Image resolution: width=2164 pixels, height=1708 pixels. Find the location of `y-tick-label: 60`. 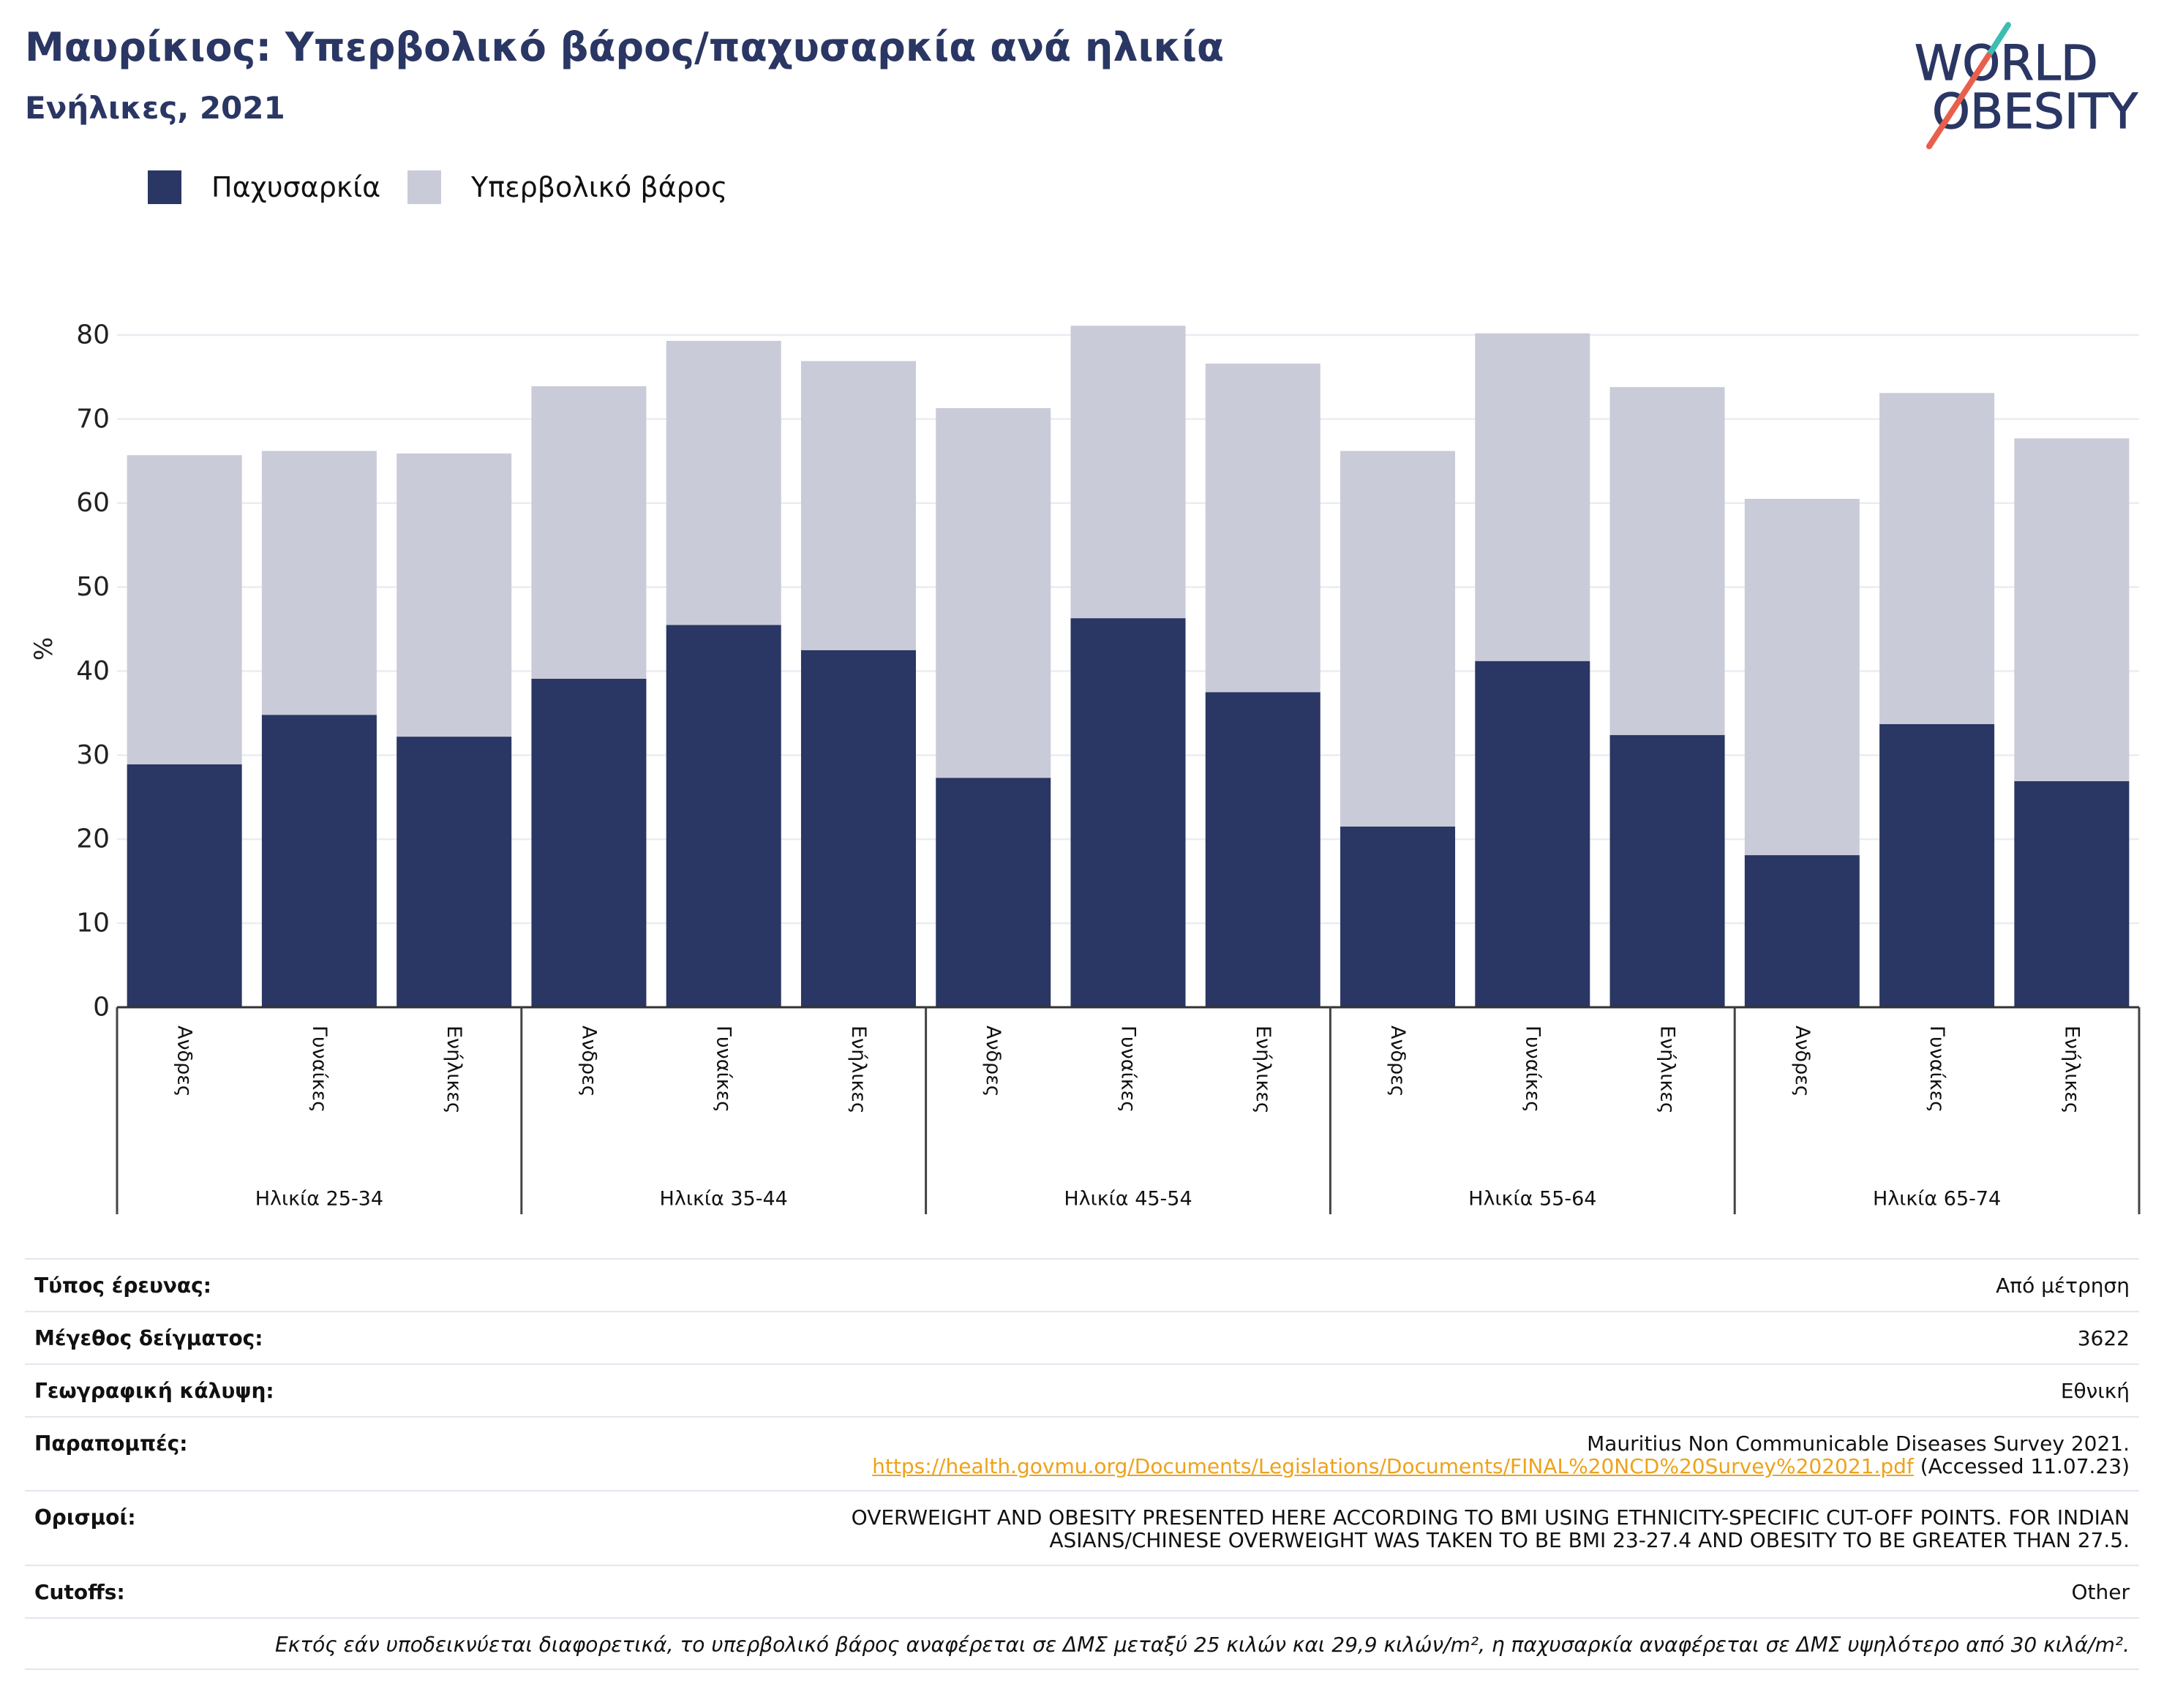

y-tick-label: 60 is located at coordinates (93, 503).